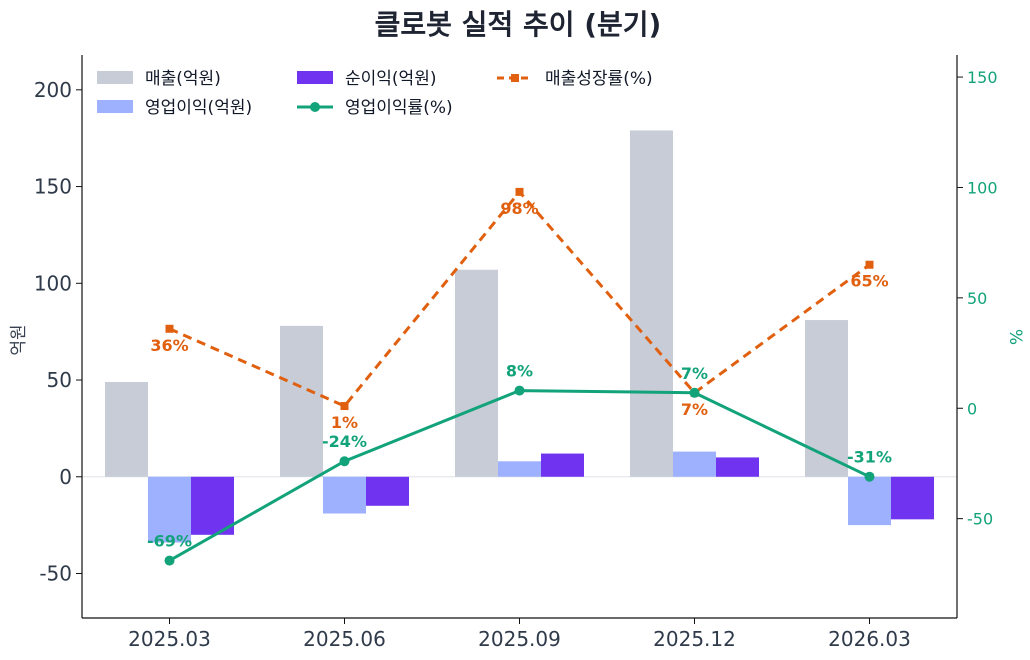 The height and width of the screenshot is (660, 1030). I want to click on x-tick-label: 2025.03, so click(169, 639).